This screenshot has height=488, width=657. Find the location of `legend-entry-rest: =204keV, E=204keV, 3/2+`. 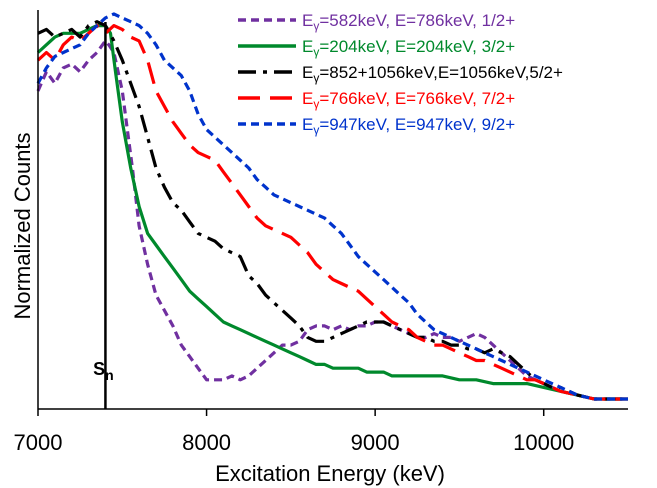

legend-entry-rest: =204keV, E=204keV, 3/2+ is located at coordinates (417, 46).